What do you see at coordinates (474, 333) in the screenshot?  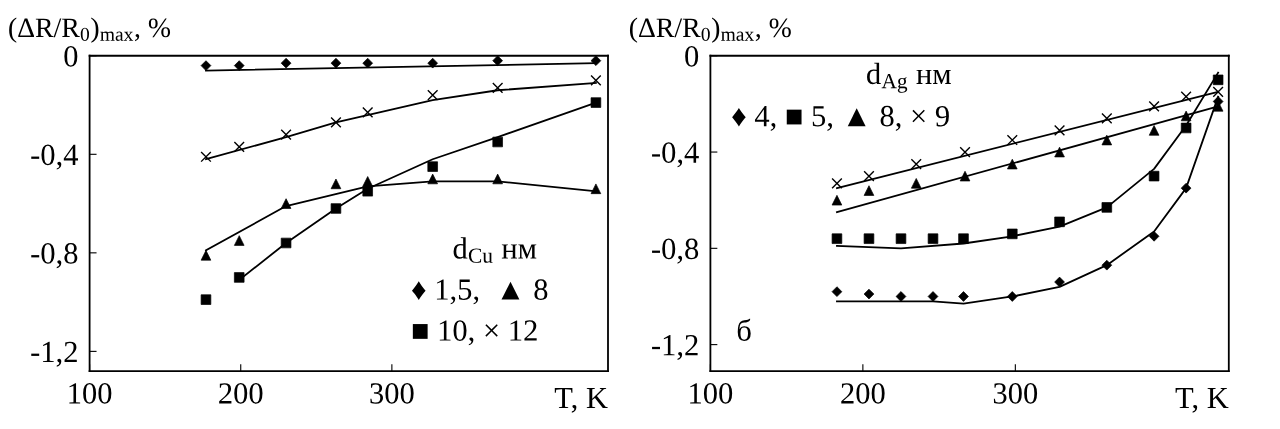 I see `annotation: ■ 10, × 12` at bounding box center [474, 333].